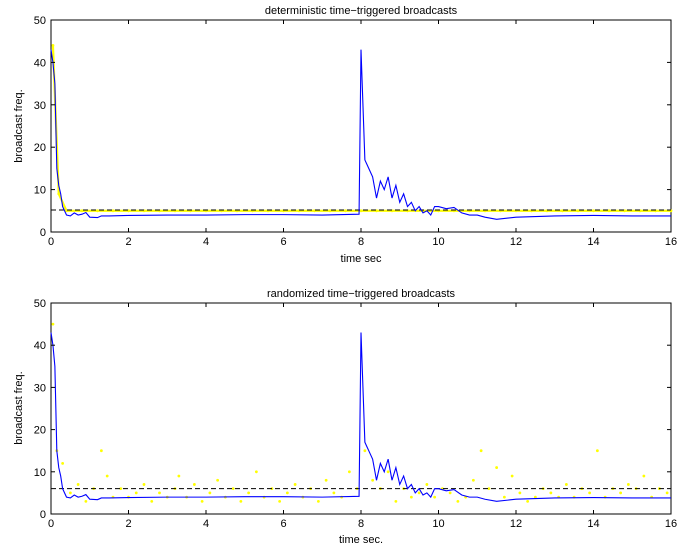 The image size is (686, 545). Describe the element at coordinates (593, 242) in the screenshot. I see `chart-1-xtick-label: 14` at that location.